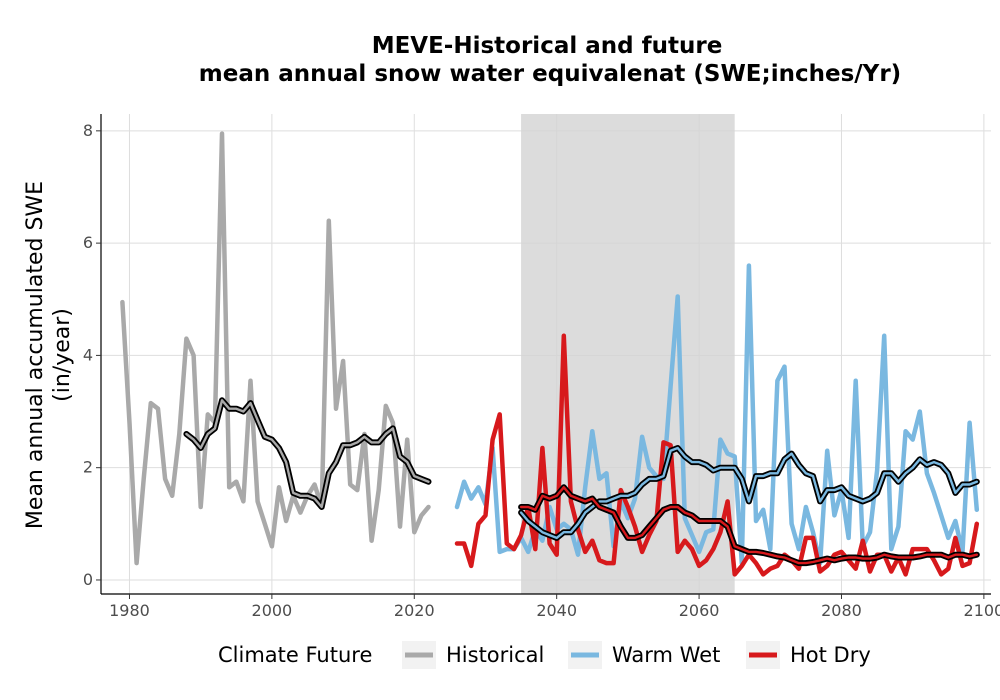  What do you see at coordinates (307, 454) in the screenshot?
I see `series-line-historical-smoothed` at bounding box center [307, 454].